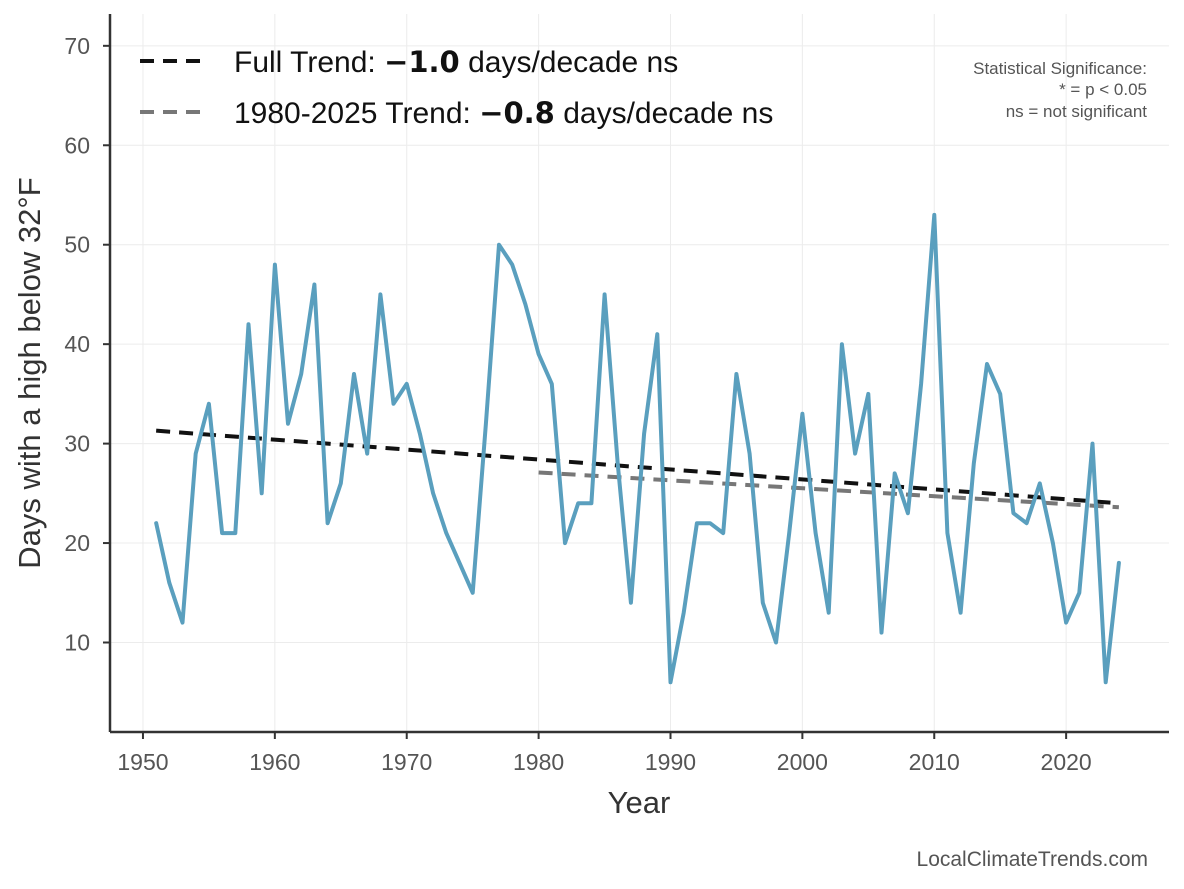 The width and height of the screenshot is (1184, 889). What do you see at coordinates (604, 753) in the screenshot?
I see `x-ticks: 1950 1960 1970 1980 1990 2000 2010 2020` at bounding box center [604, 753].